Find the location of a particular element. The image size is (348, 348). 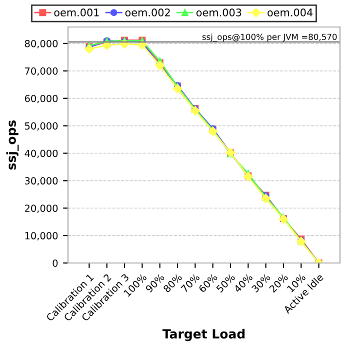

y-tick-label: 50,000 is located at coordinates (41, 126).